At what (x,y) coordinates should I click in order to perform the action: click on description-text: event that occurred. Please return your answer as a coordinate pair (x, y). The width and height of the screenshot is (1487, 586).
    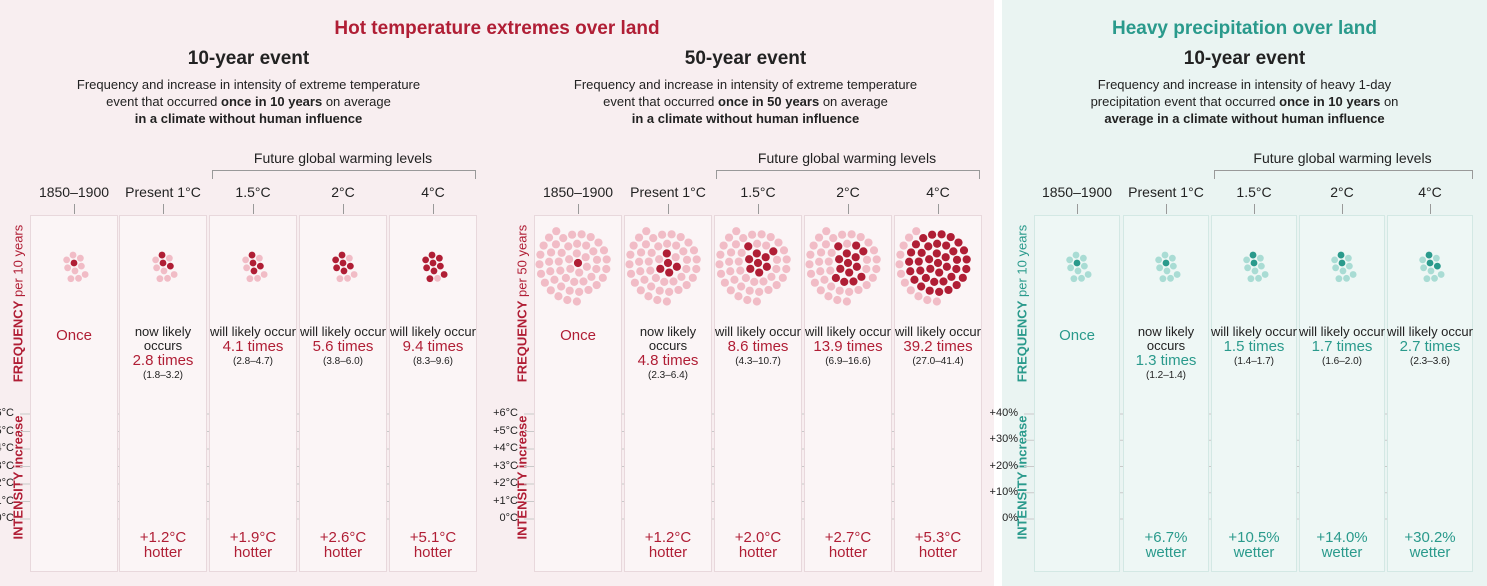
    Looking at the image, I should click on (661, 101).